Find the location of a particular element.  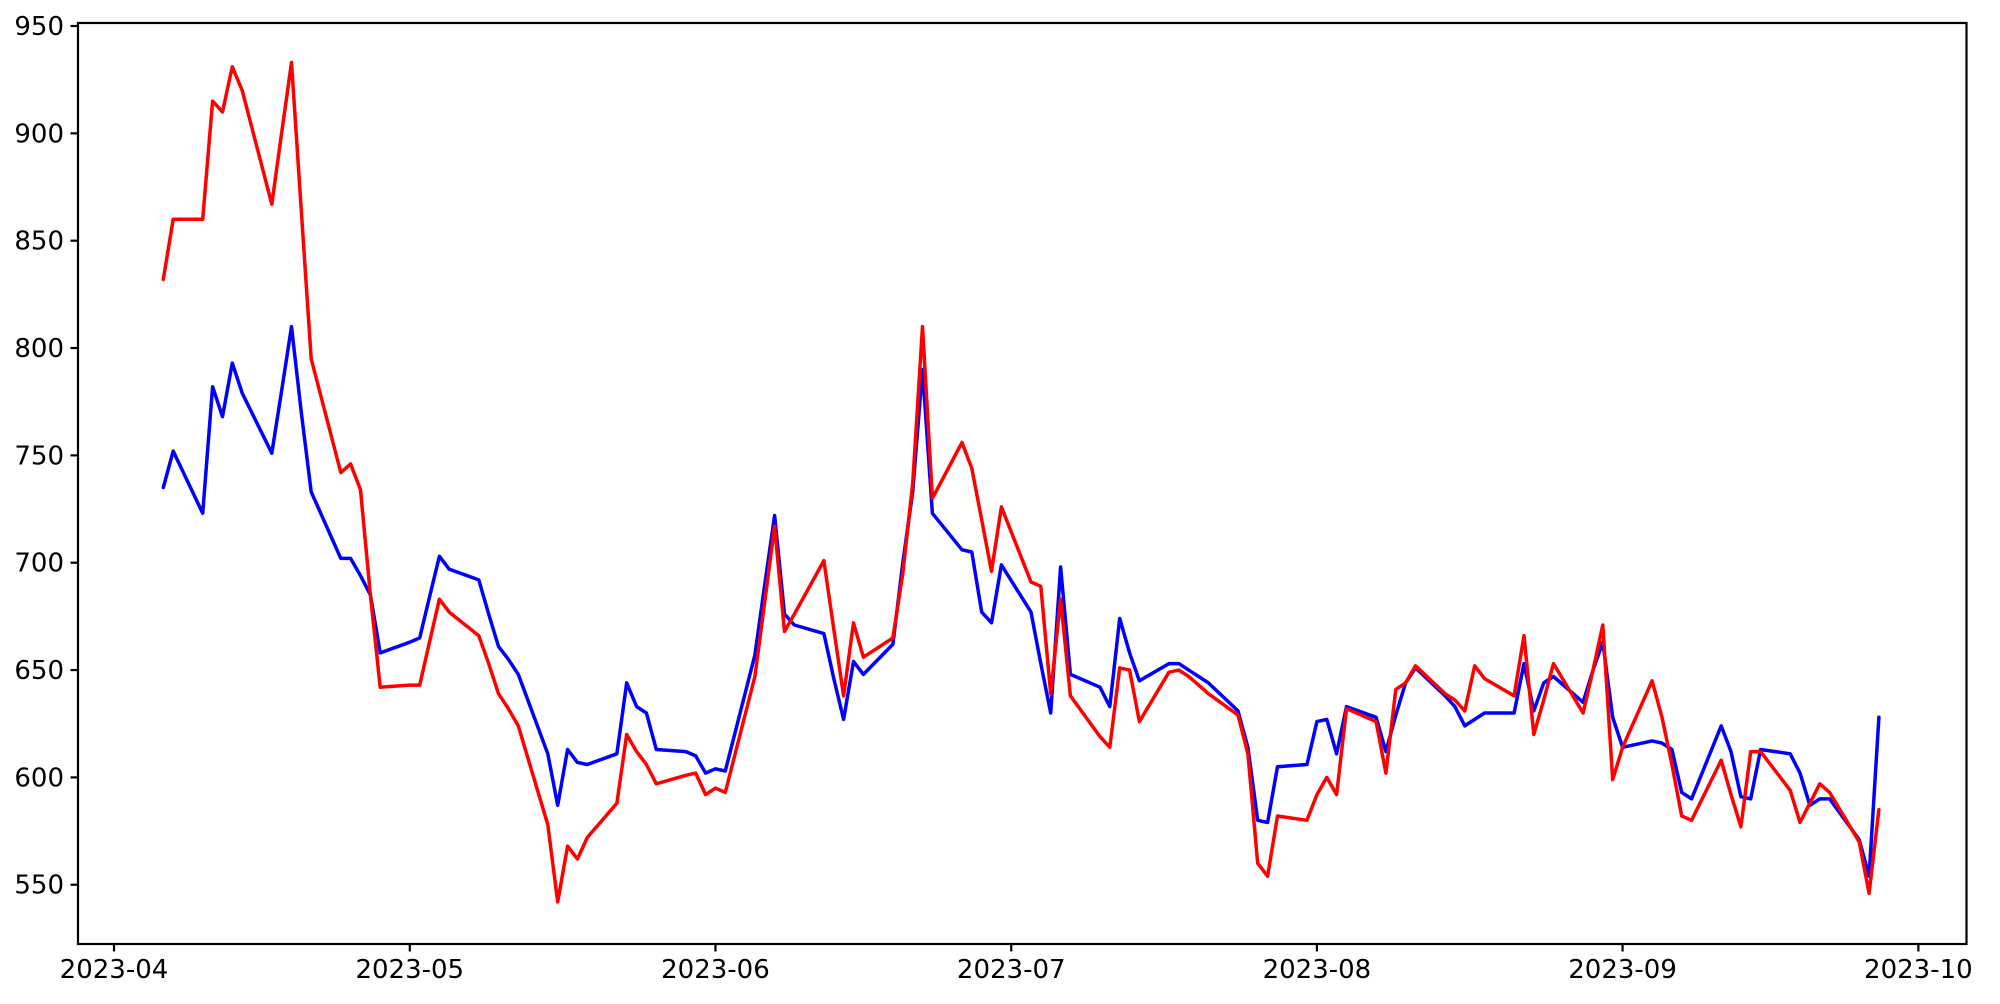

y-tick-label: 600 is located at coordinates (39, 778).